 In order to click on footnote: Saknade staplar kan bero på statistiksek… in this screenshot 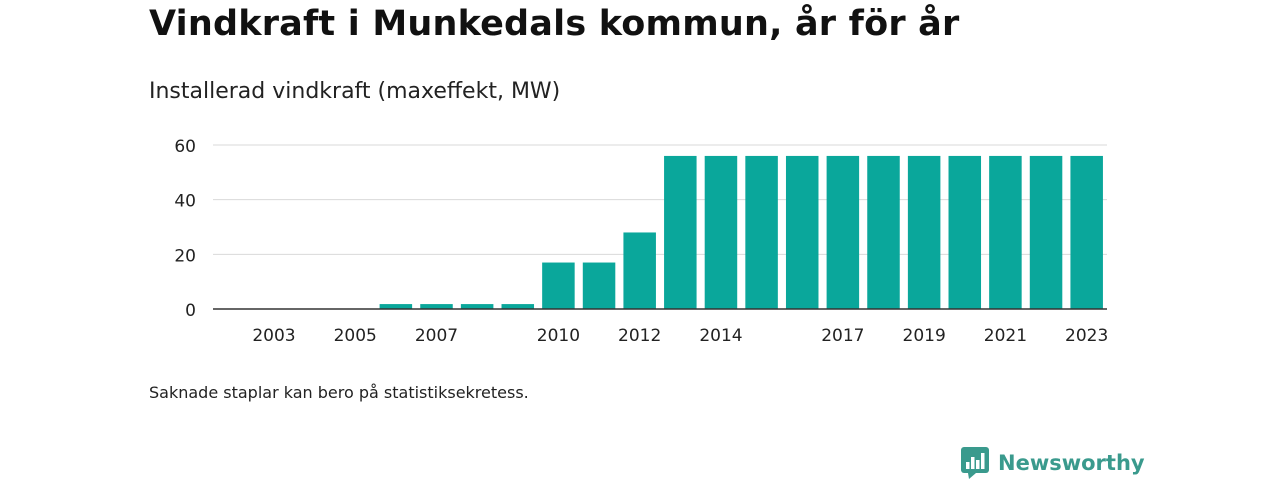, I will do `click(339, 392)`.